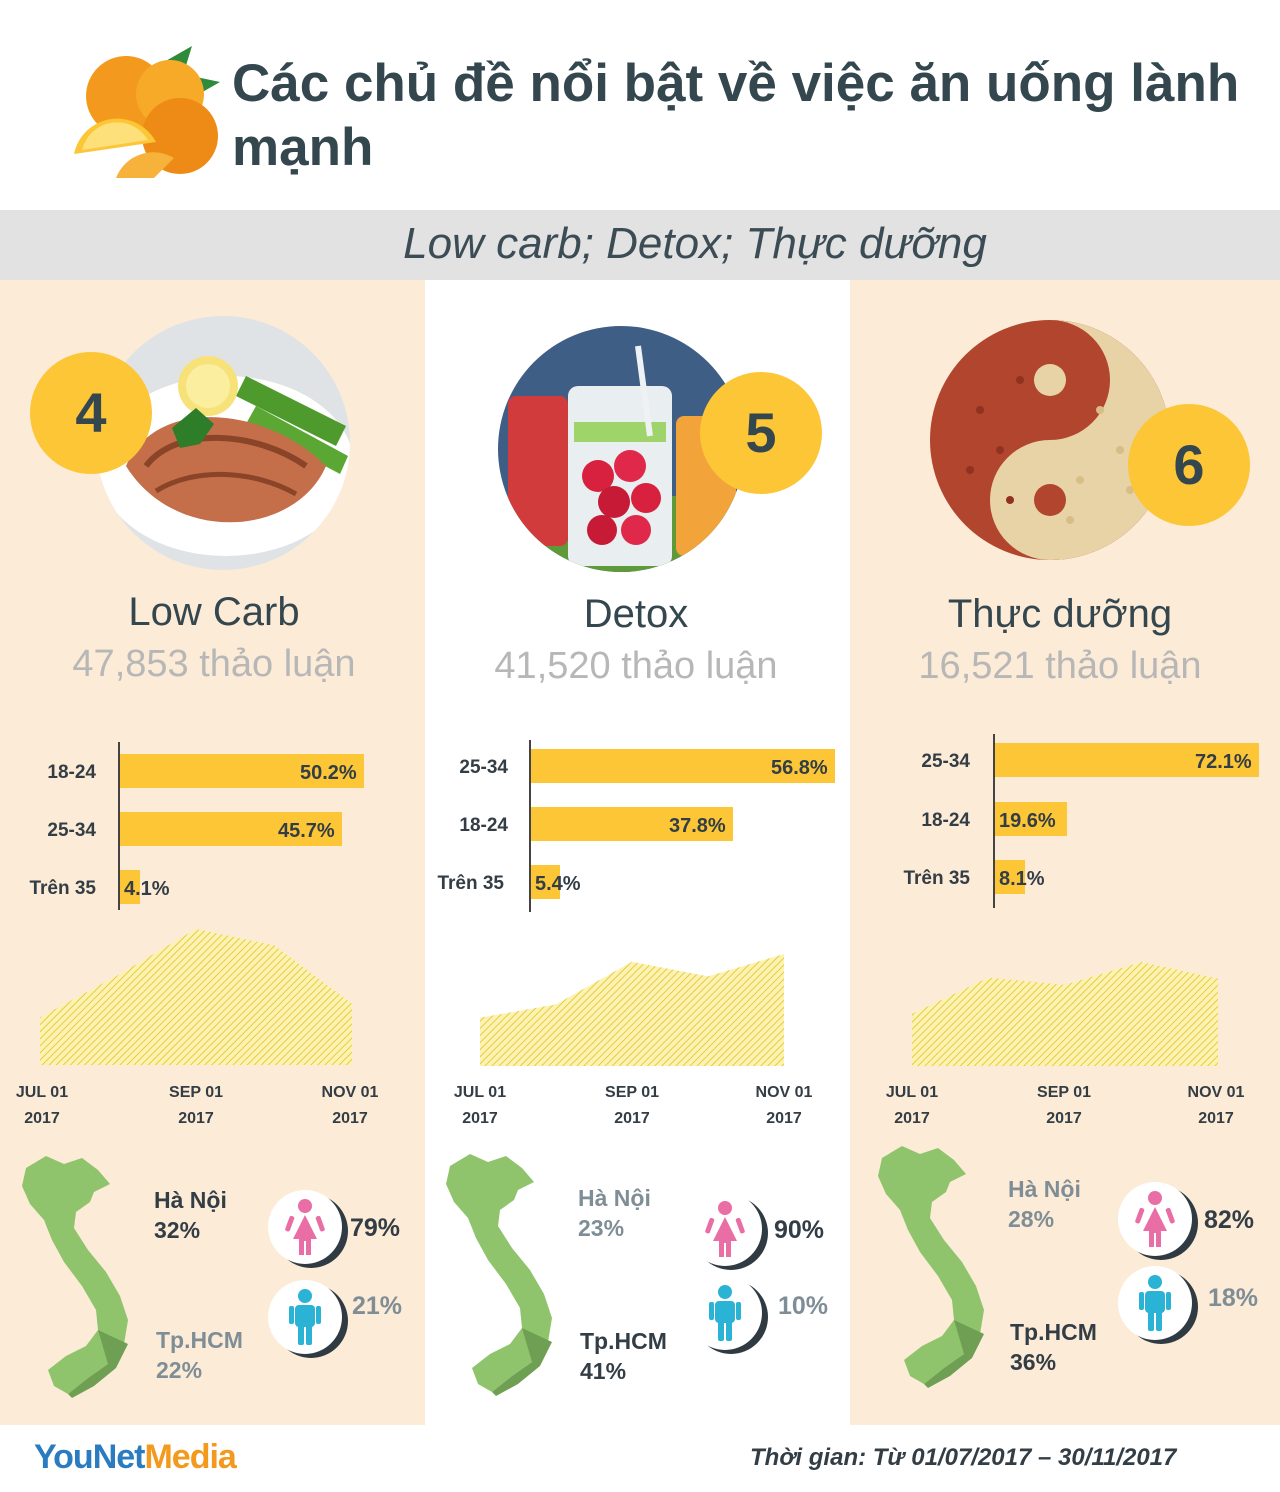 This screenshot has width=1280, height=1492. What do you see at coordinates (1044, 1204) in the screenshot?
I see `region-hanoi: Hà Nội 28%` at bounding box center [1044, 1204].